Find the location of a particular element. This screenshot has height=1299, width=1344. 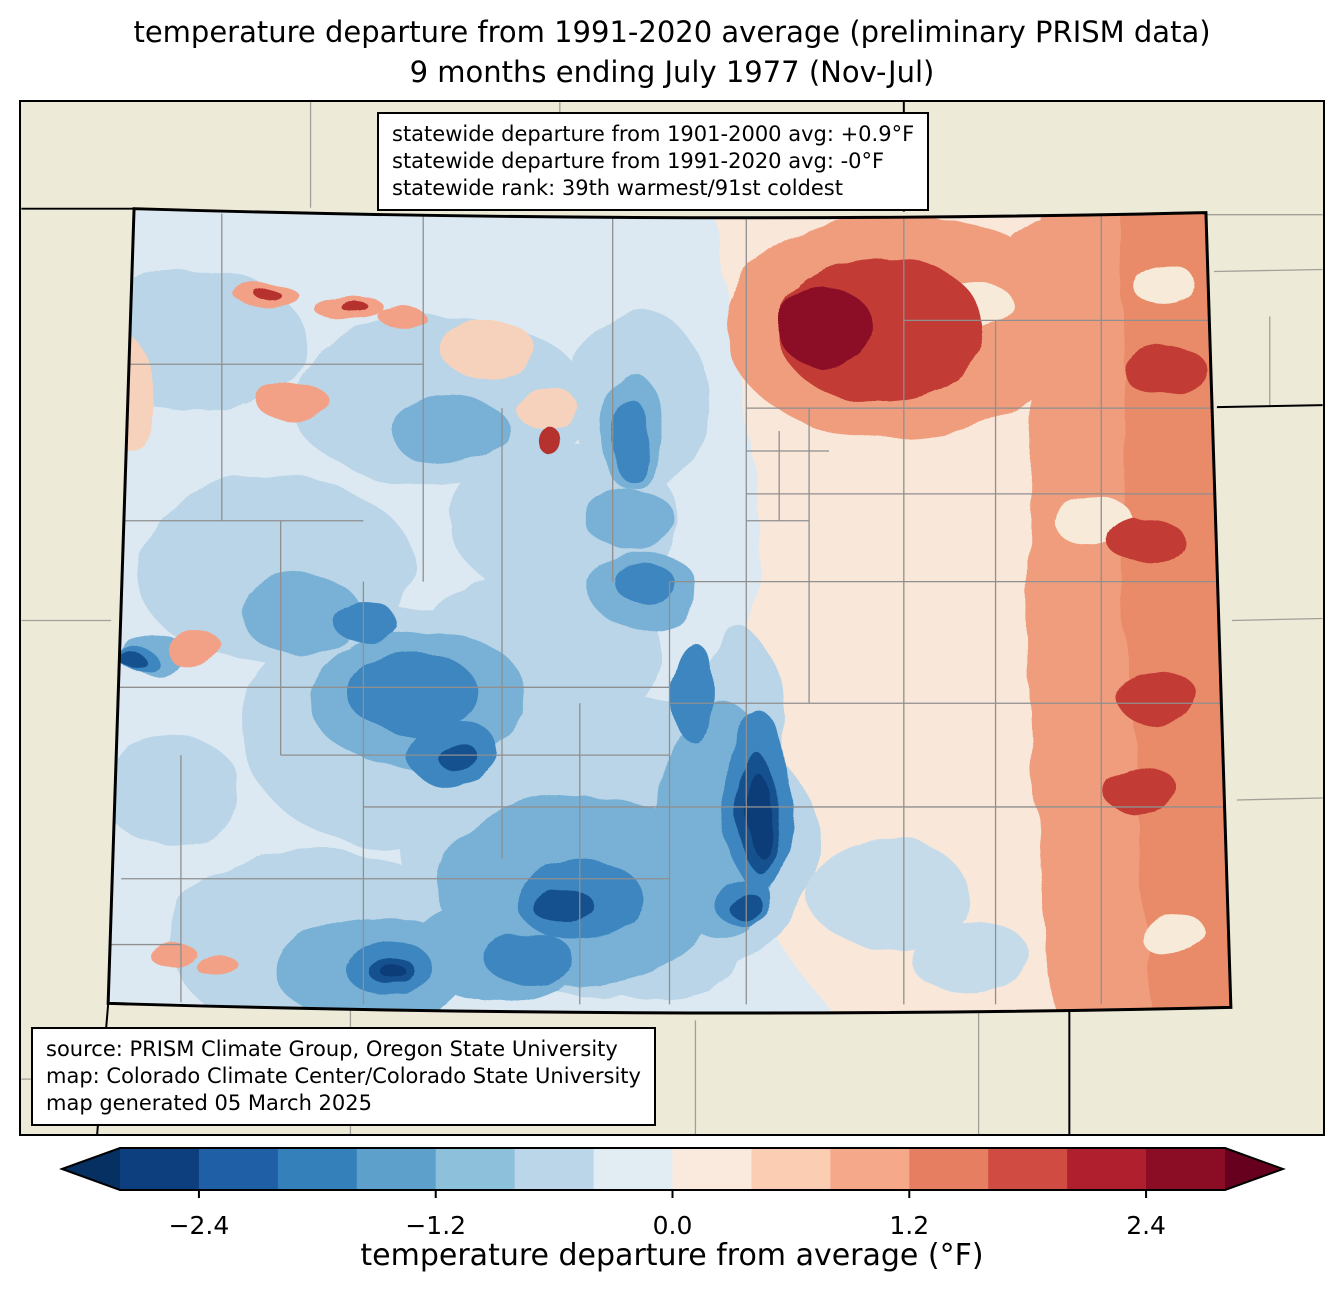

colorbar-label: temperature departure from average (°F) is located at coordinates (672, 1255).